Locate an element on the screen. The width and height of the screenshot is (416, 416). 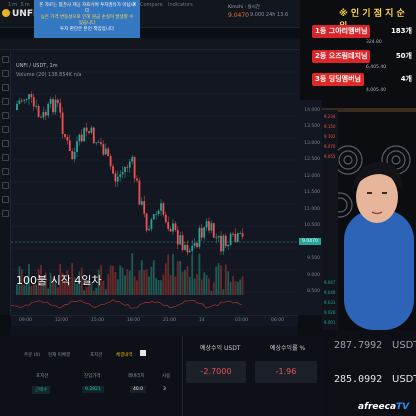
symbol-label: UNFI is located at coordinates (24, 14).